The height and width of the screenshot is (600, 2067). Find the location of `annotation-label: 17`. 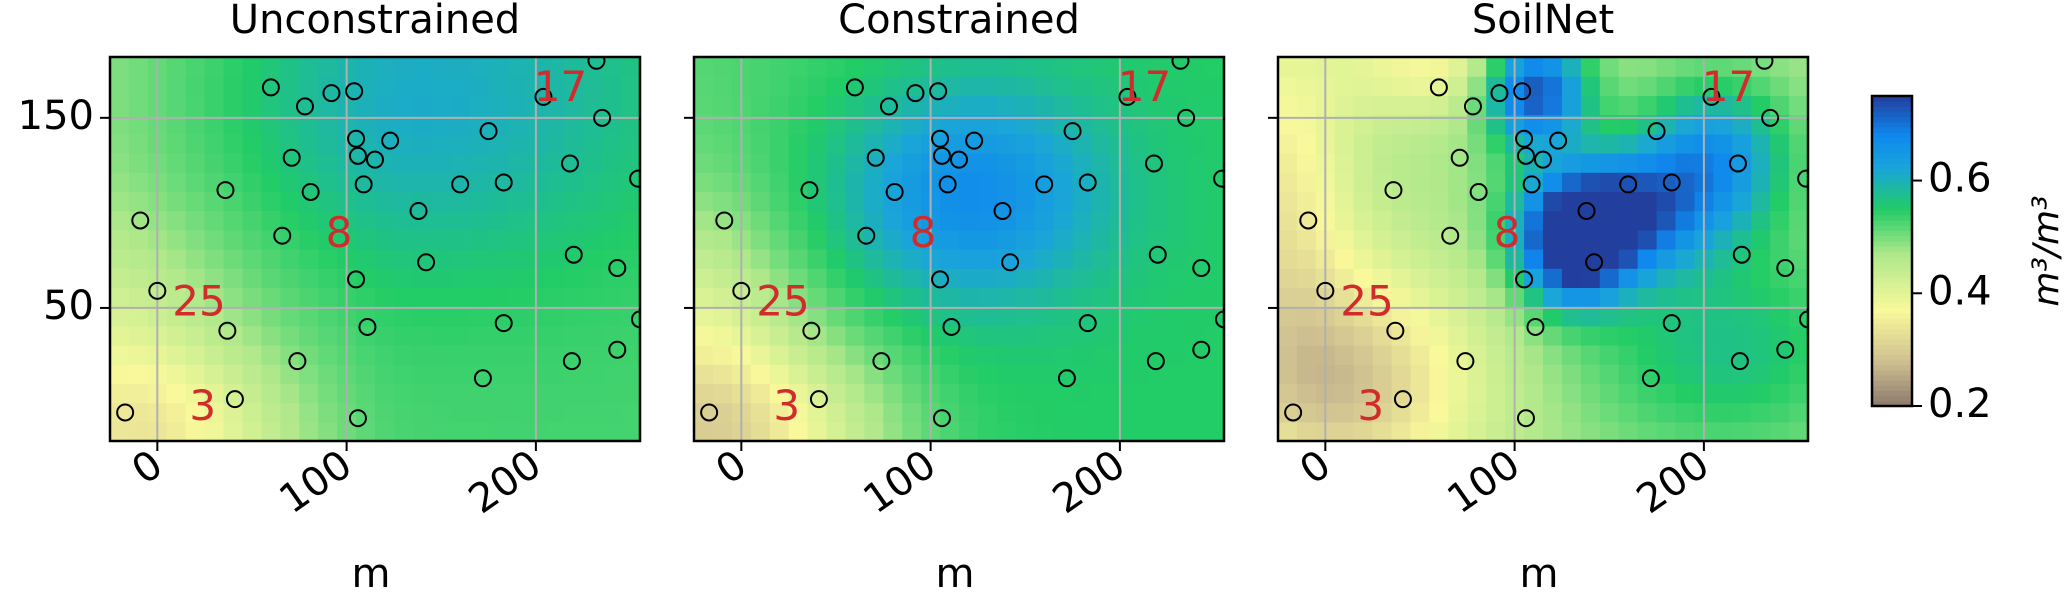

annotation-label: 17 is located at coordinates (560, 86).